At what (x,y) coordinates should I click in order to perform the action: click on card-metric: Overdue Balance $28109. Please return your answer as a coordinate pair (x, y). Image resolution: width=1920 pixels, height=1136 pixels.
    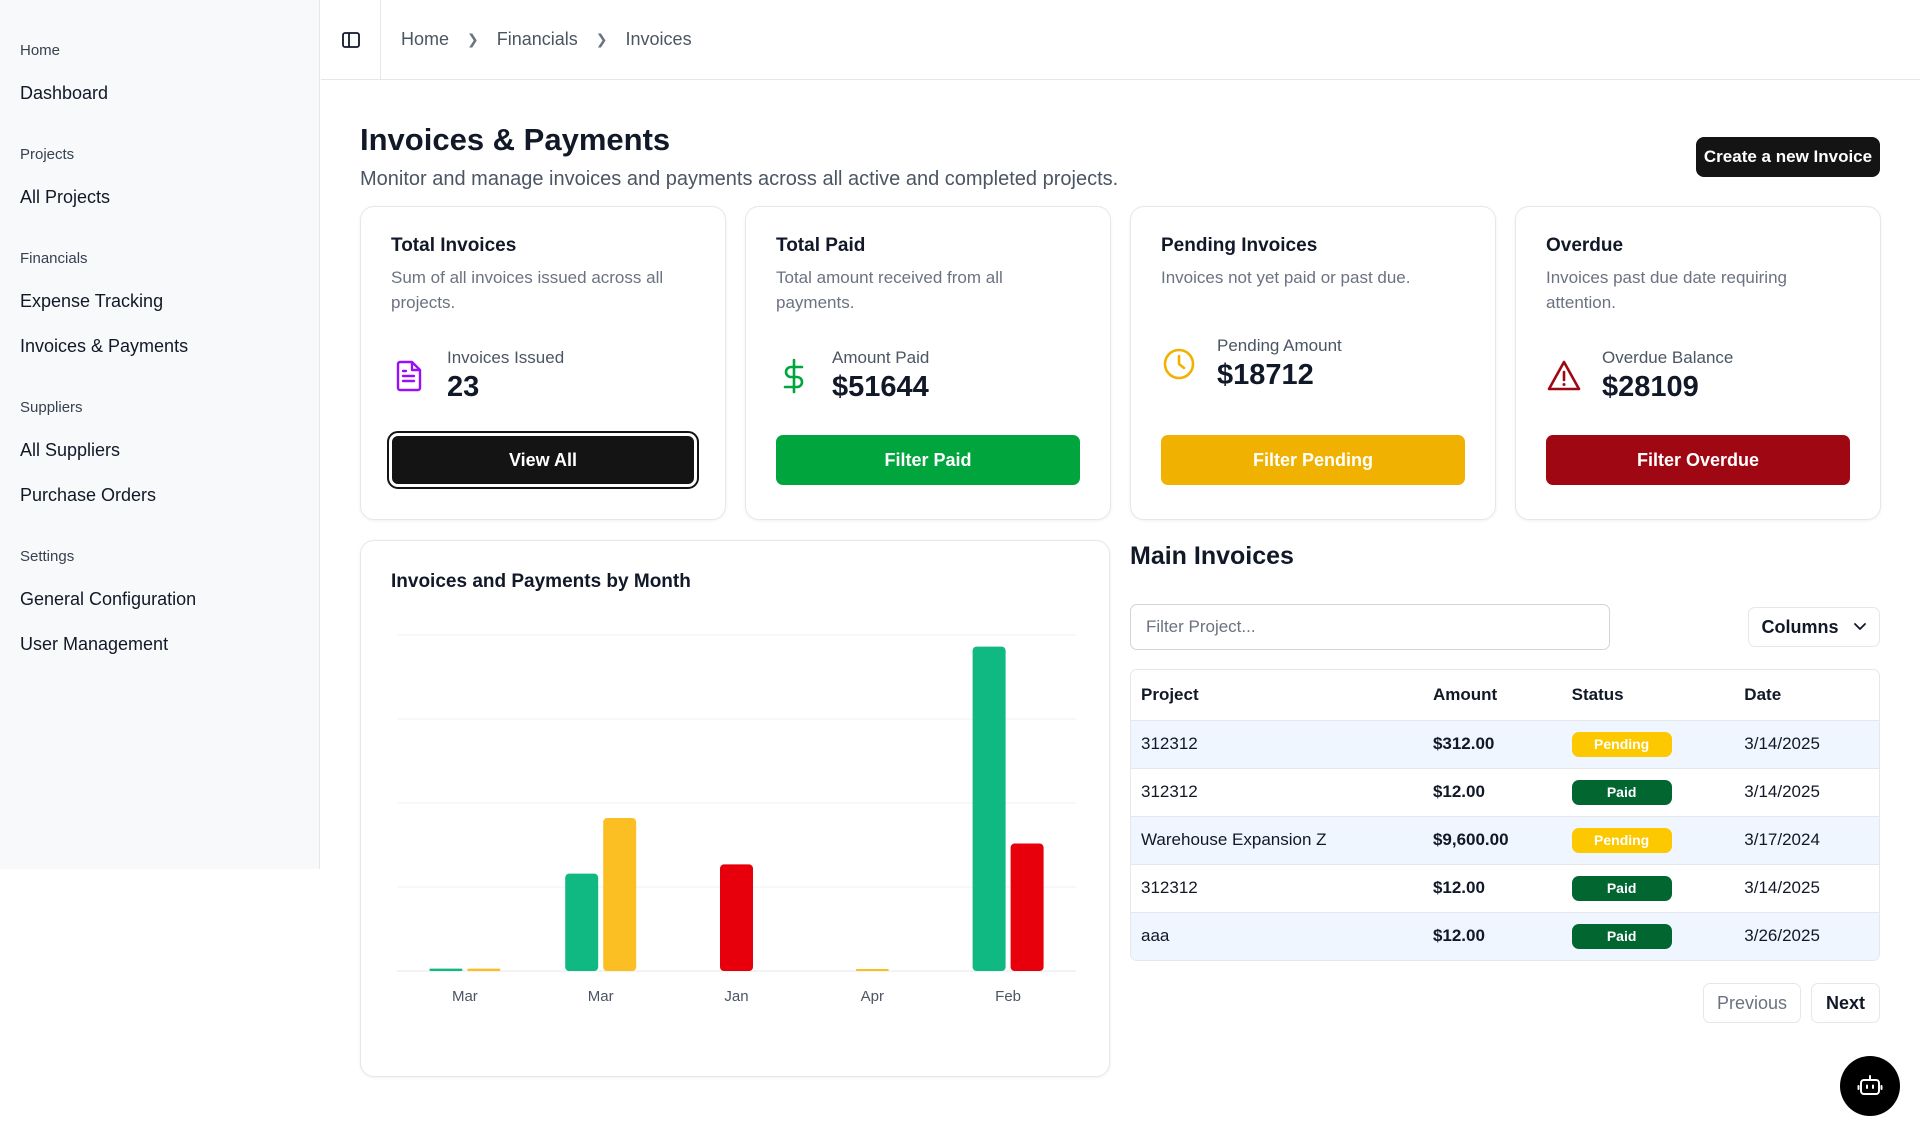
    Looking at the image, I should click on (1639, 376).